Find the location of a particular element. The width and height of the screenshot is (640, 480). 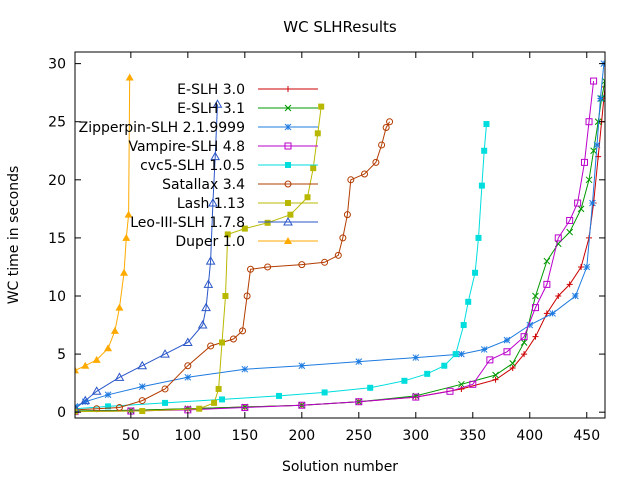

x-tick-label: 200 is located at coordinates (301, 436).